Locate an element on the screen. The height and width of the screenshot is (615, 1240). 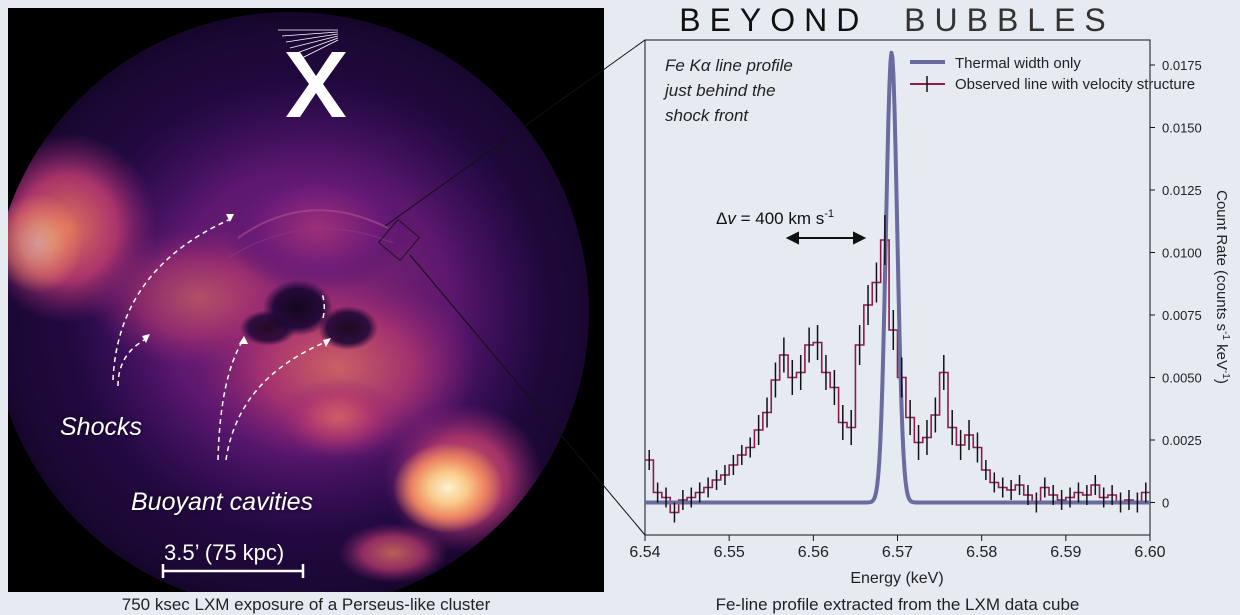
x-axis-label: Energy (keV) is located at coordinates (896, 578).